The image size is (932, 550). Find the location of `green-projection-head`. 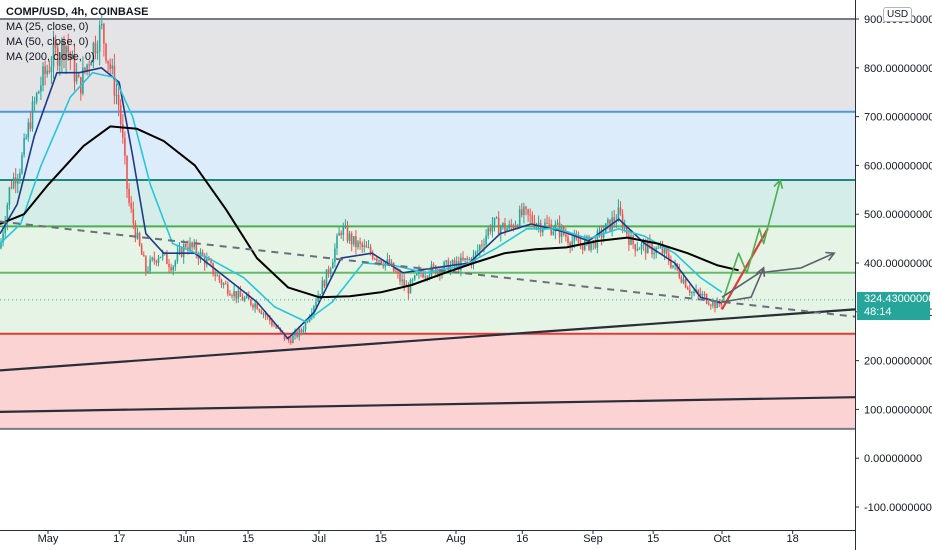

green-projection-head is located at coordinates (778, 183).